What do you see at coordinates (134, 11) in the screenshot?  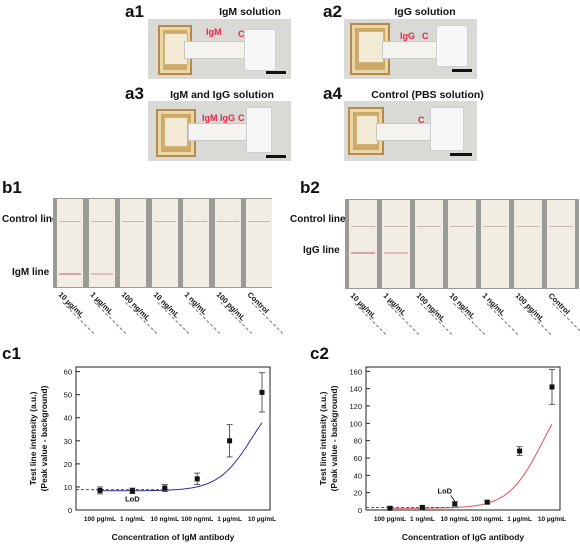 I see `panel-label-a1: a1` at bounding box center [134, 11].